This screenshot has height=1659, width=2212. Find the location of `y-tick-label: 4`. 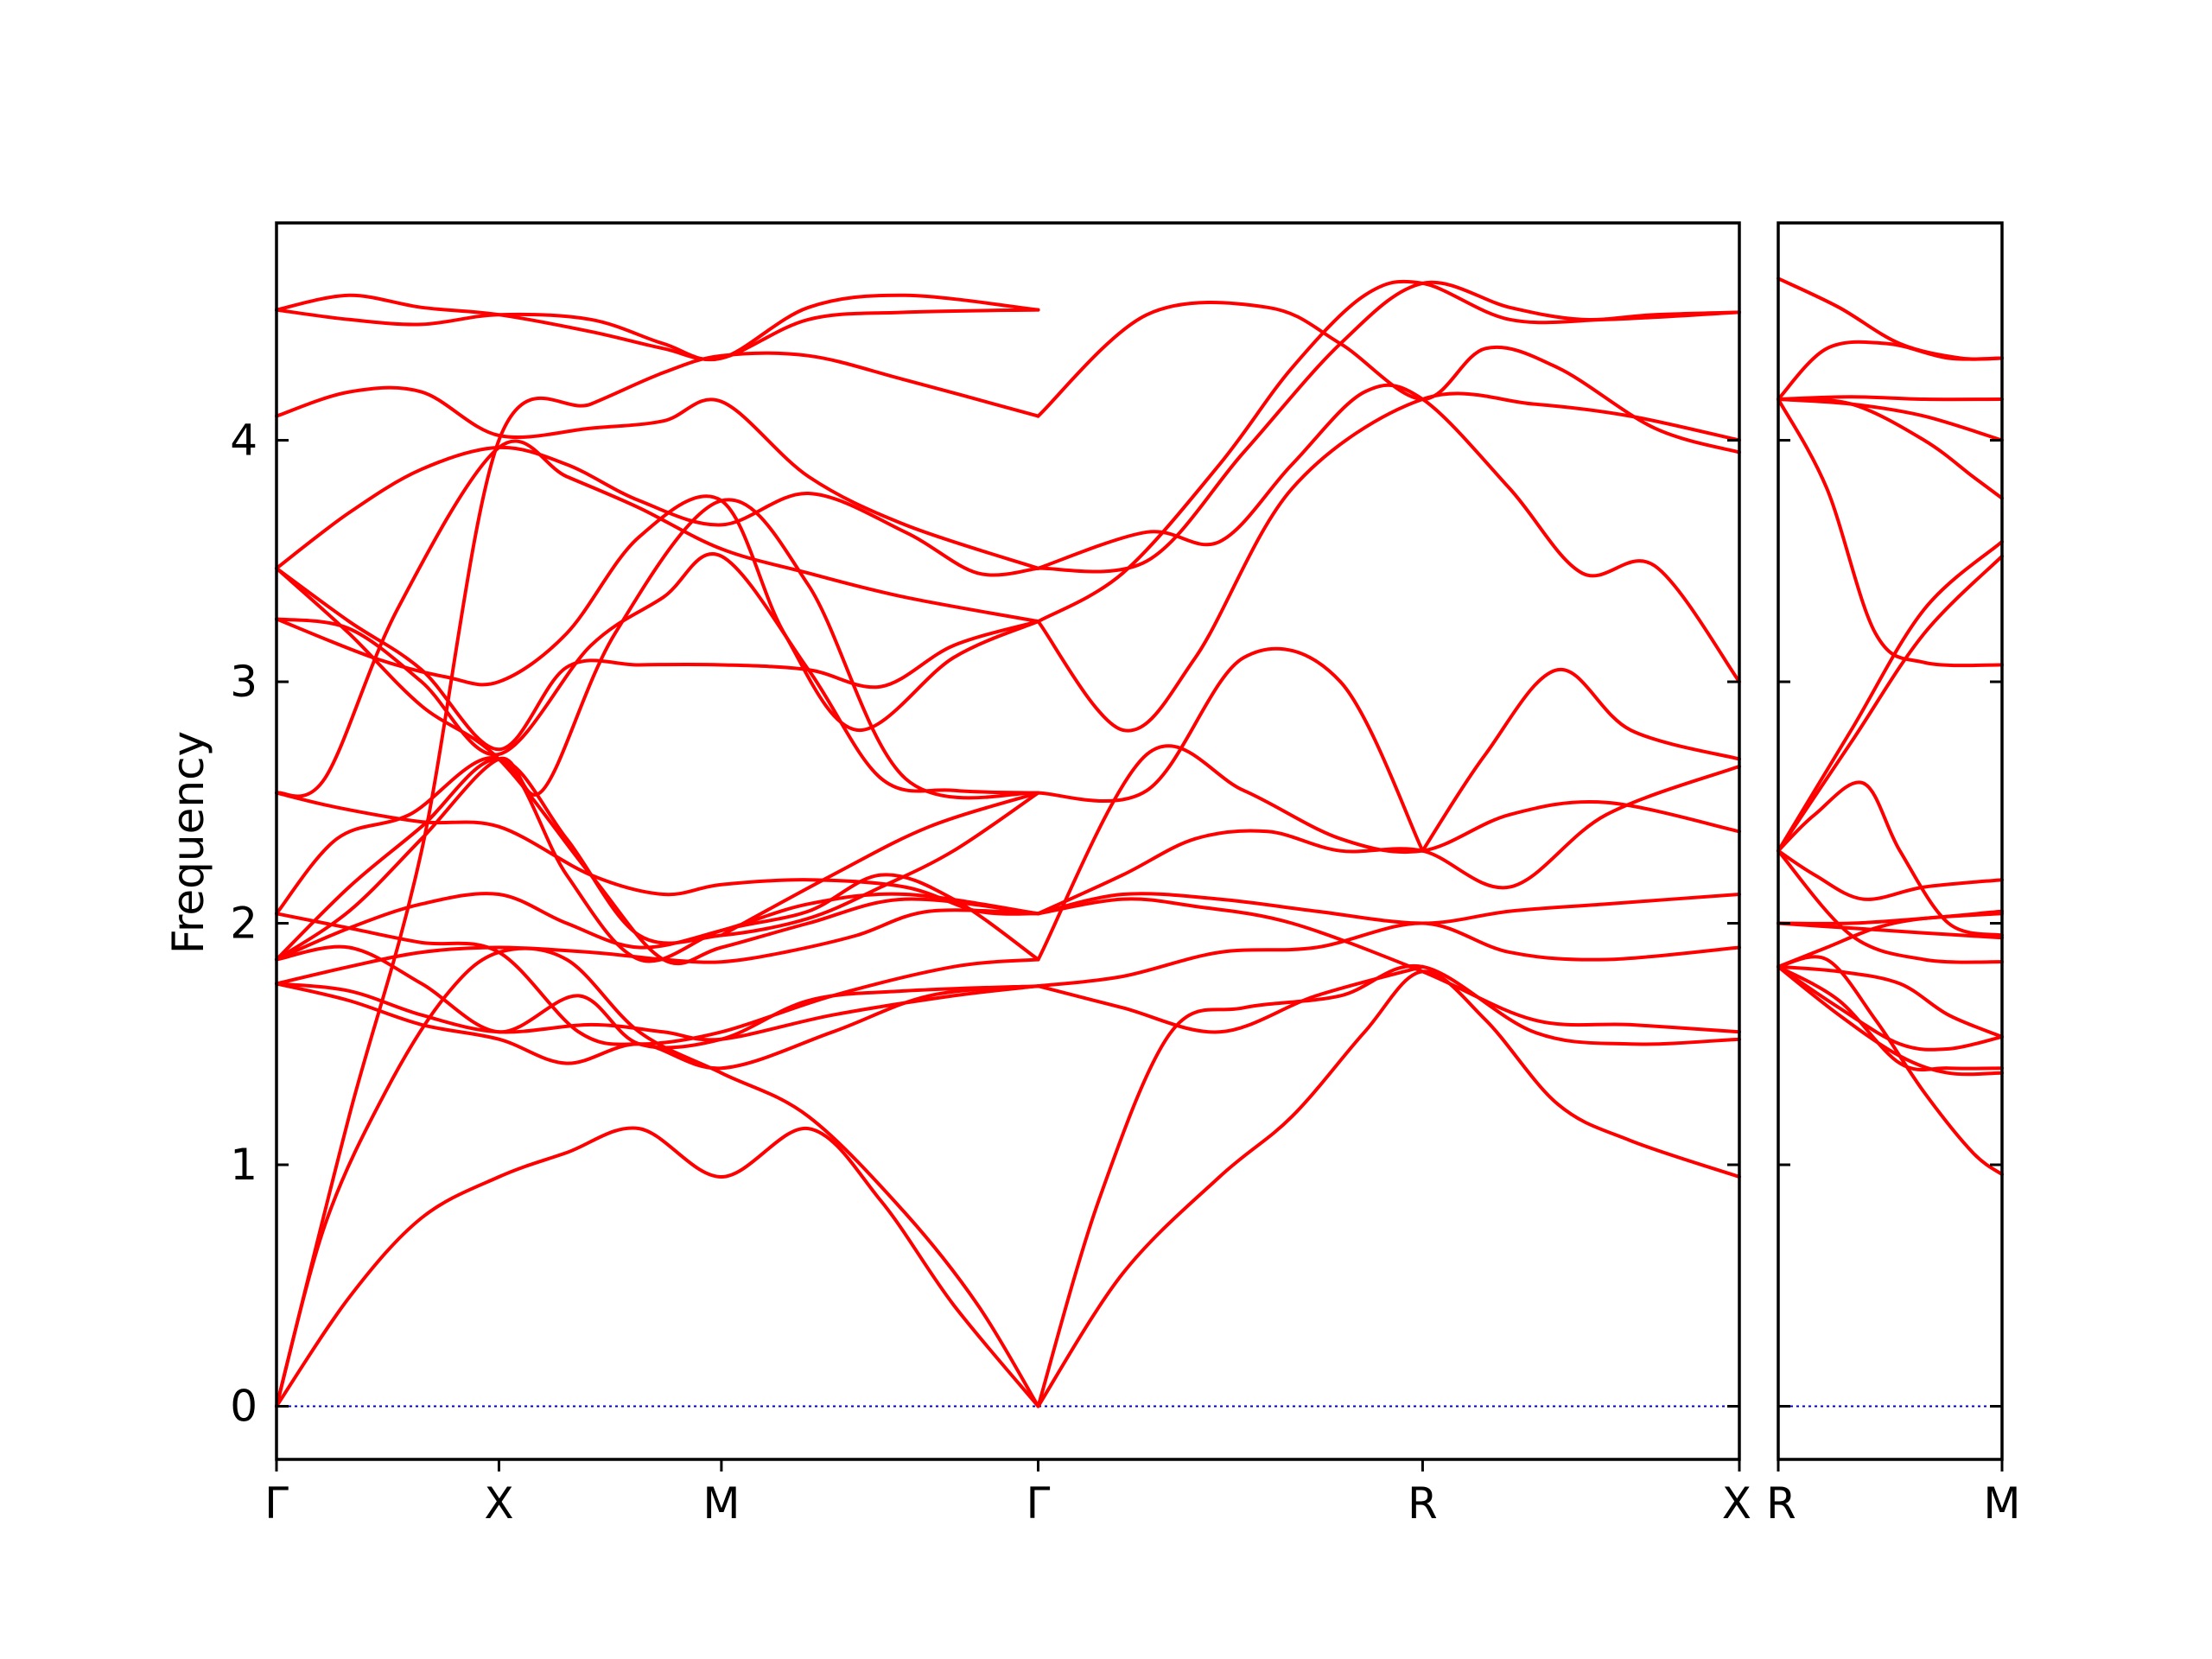

y-tick-label: 4 is located at coordinates (243, 441).